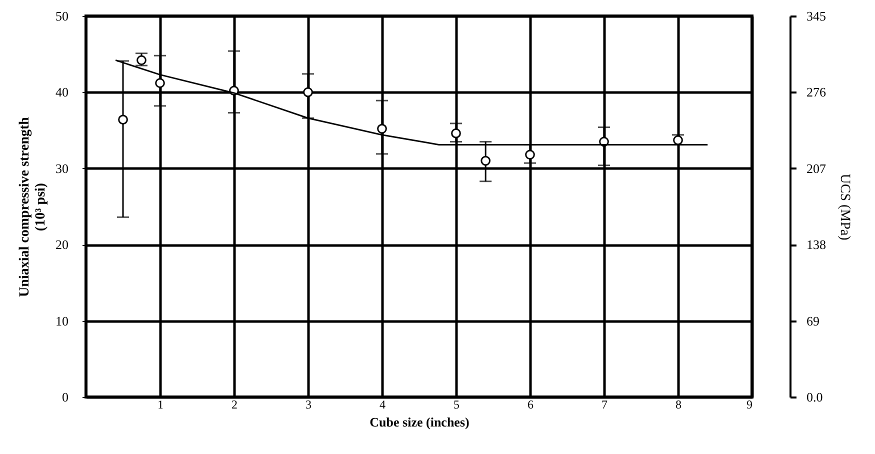 The image size is (875, 454). I want to click on x-tick-label: 9, so click(749, 405).